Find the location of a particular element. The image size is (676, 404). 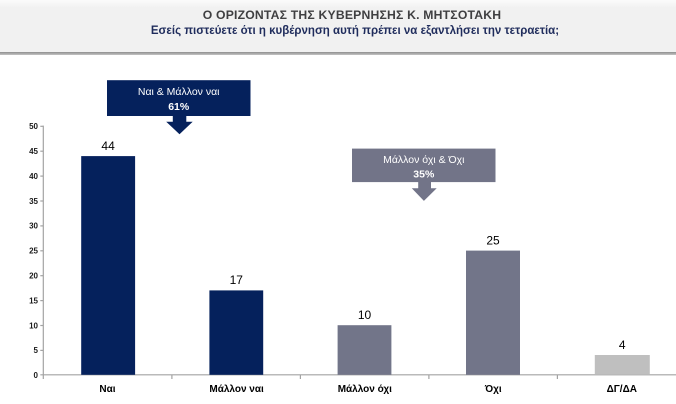

svg-text: Όχι is located at coordinates (493, 389).